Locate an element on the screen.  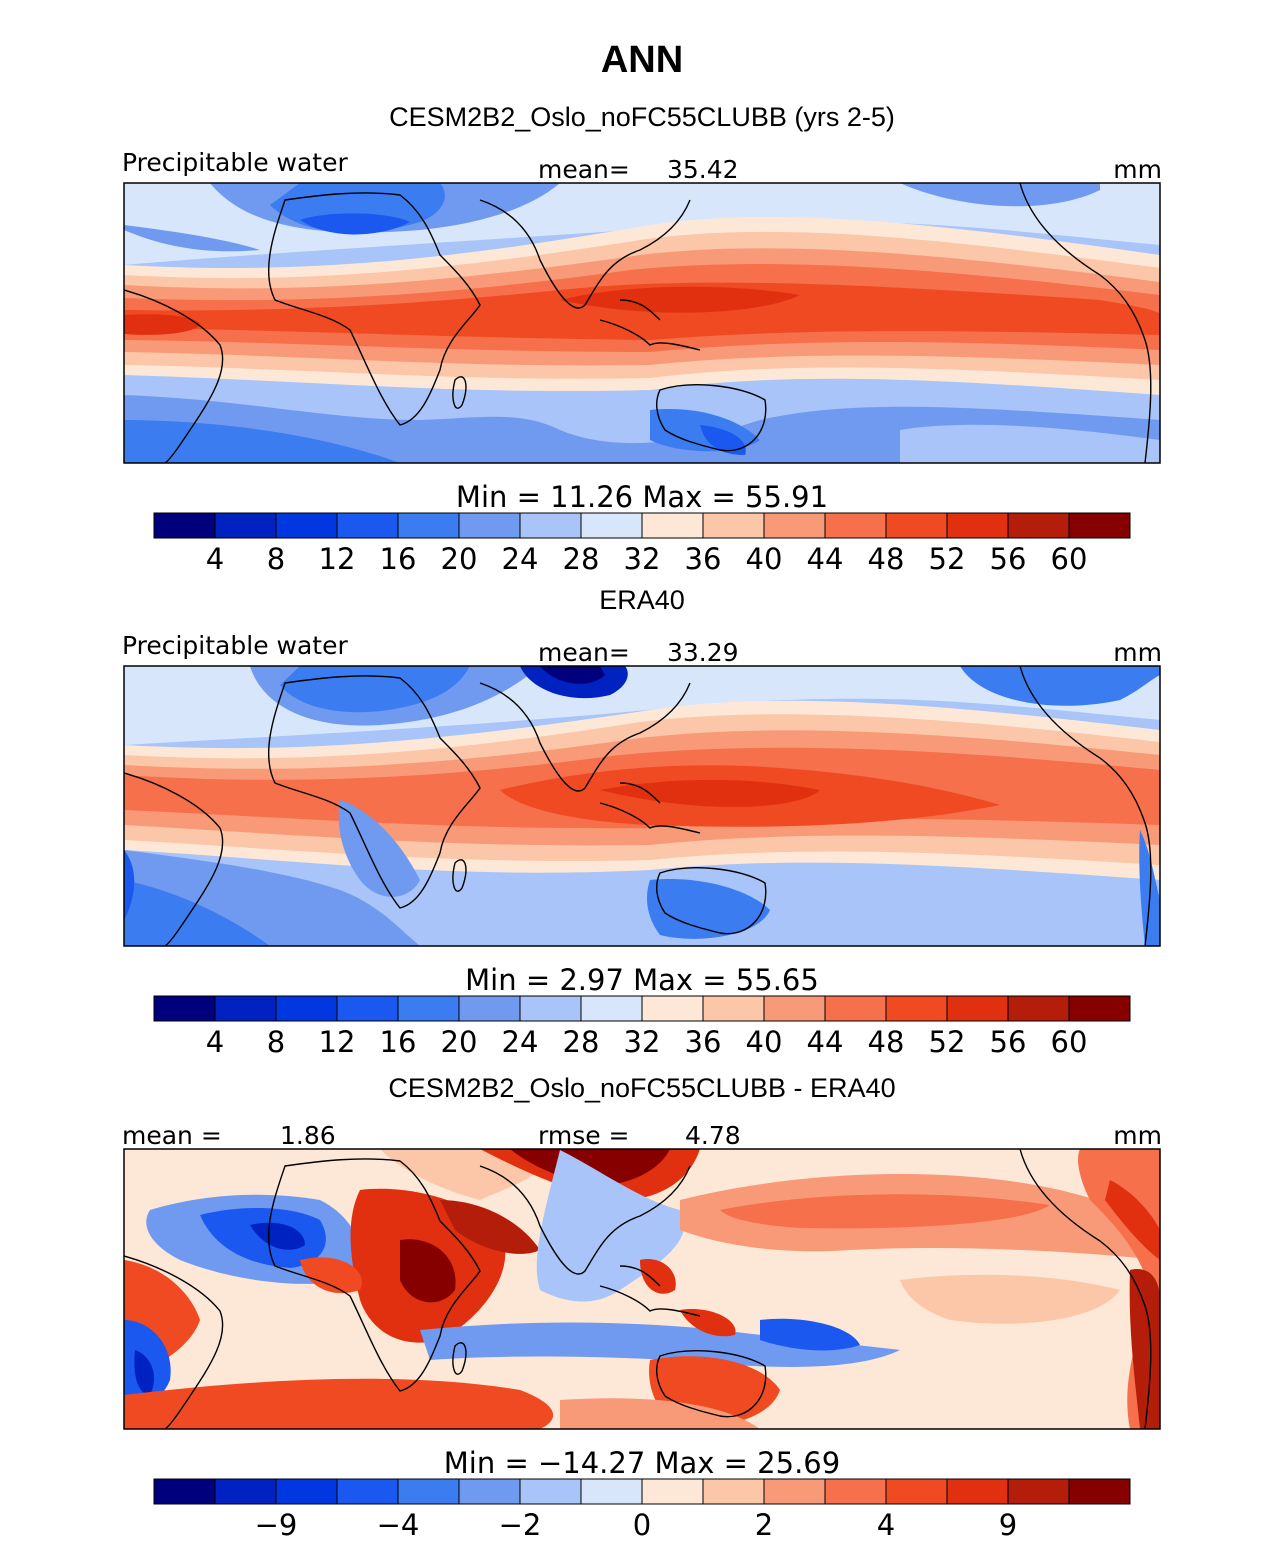
minmax-label: Min = 11.26 Max = 55.91 is located at coordinates (642, 497).